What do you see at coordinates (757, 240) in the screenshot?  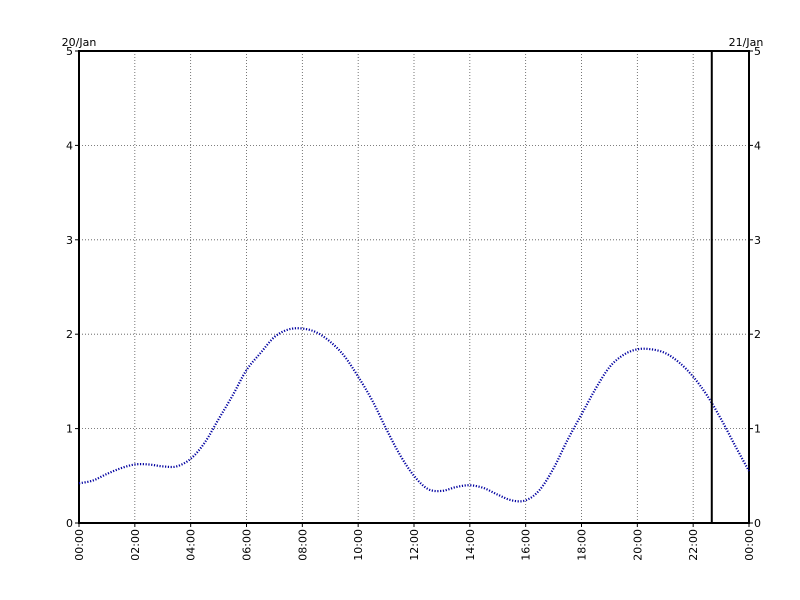 I see `y-tick-label-right: 3` at bounding box center [757, 240].